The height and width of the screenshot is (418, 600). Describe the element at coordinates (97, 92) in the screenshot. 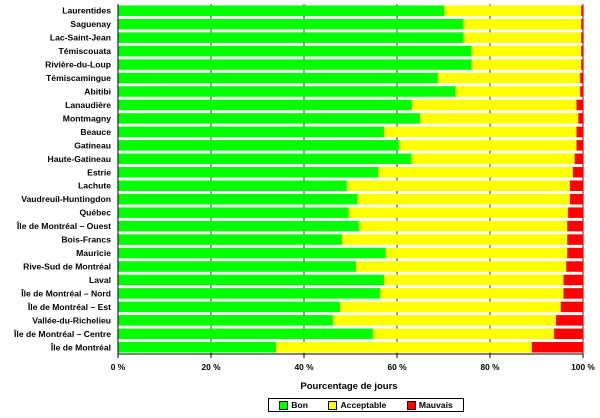

I see `category-label: Abitibi` at that location.